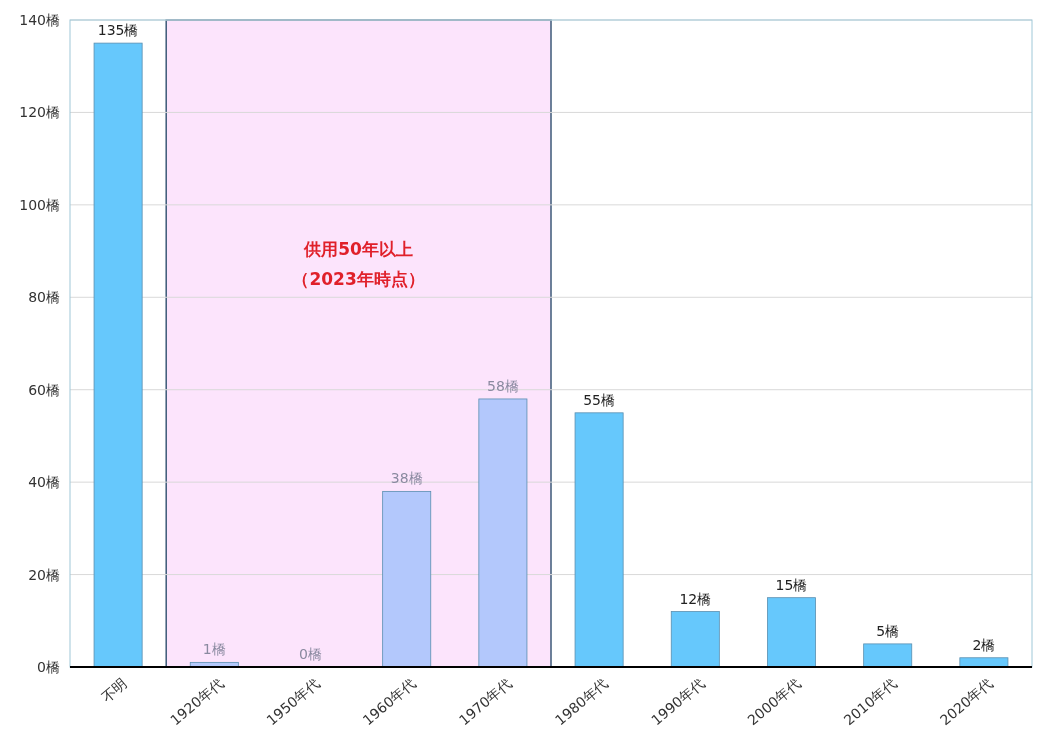 This screenshot has height=742, width=1047. Describe the element at coordinates (39, 20) in the screenshot. I see `y-tick-label: 140橋` at that location.